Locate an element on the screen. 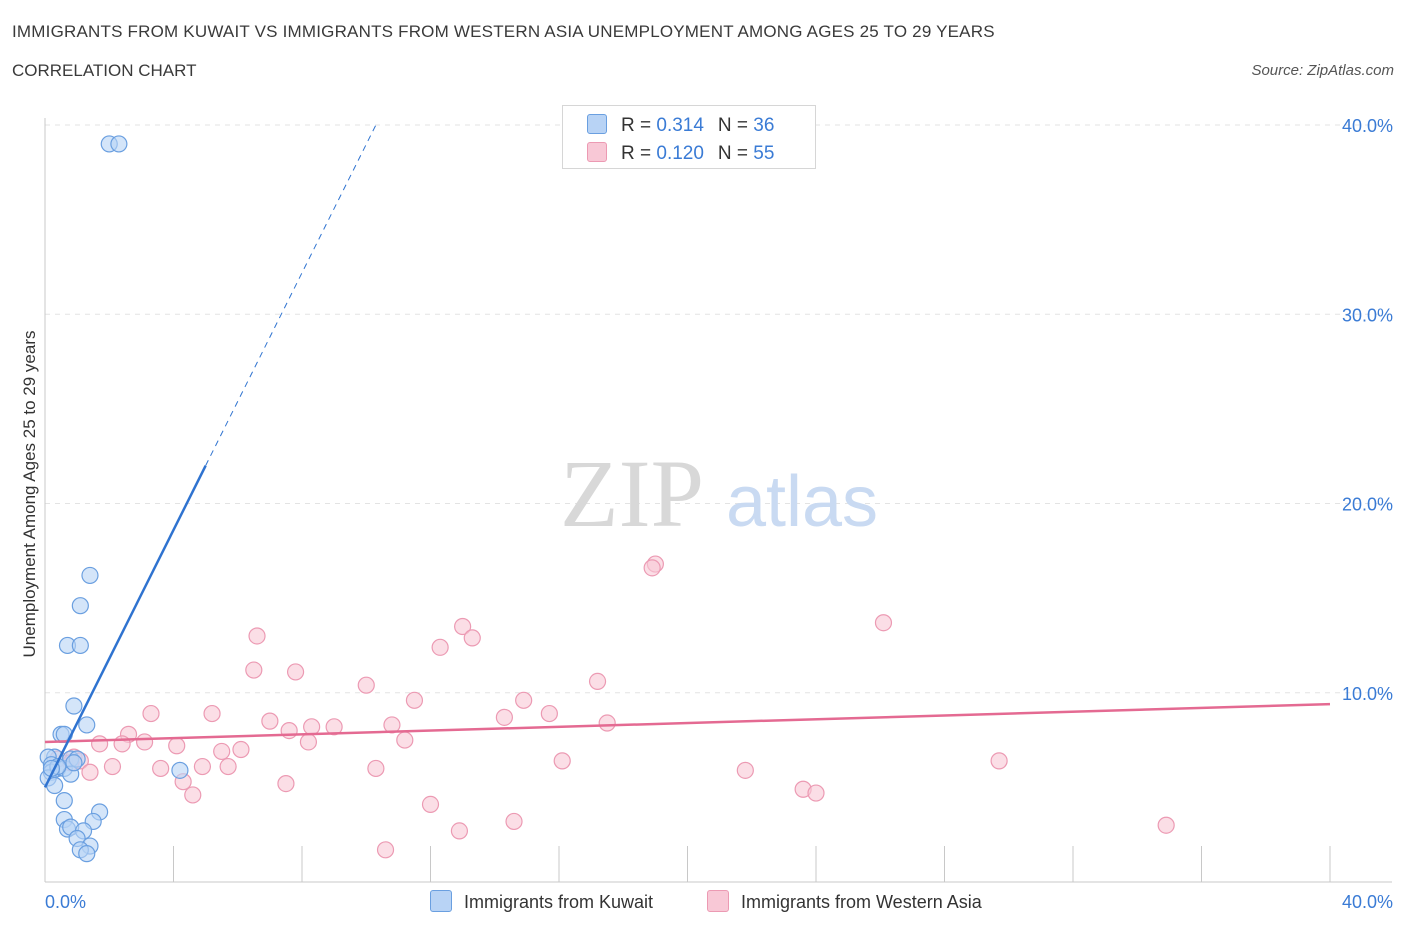  bottom-legend-swatch-kuwait is located at coordinates (441, 901).